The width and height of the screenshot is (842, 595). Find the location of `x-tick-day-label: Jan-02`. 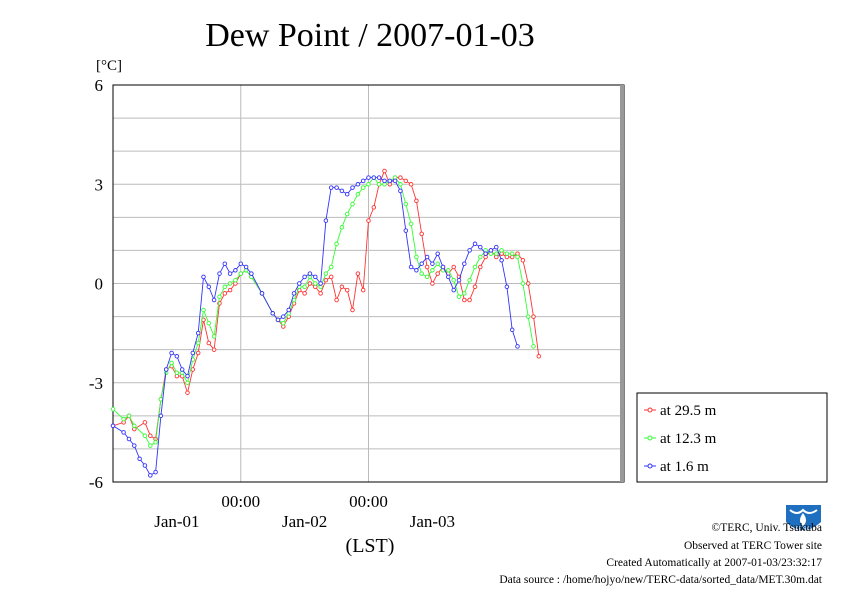

x-tick-day-label: Jan-02 is located at coordinates (304, 521).